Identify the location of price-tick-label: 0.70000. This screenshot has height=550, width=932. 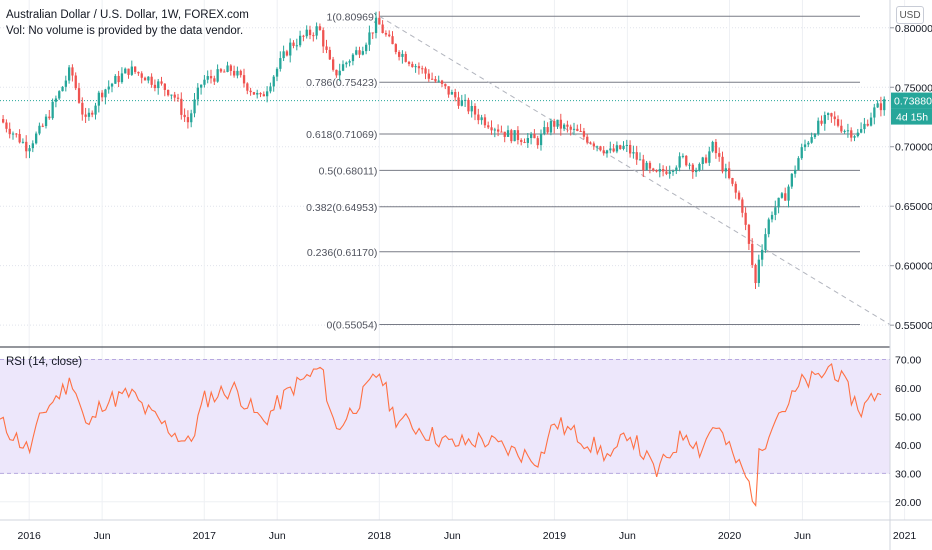
(913, 148).